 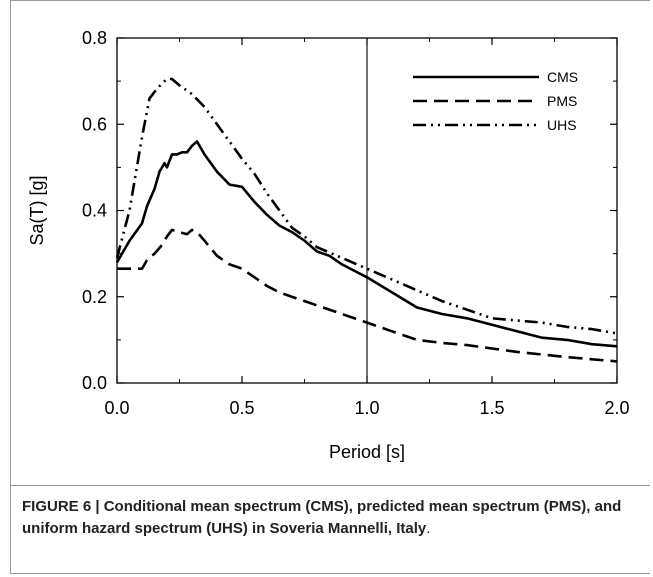 What do you see at coordinates (330, 485) in the screenshot?
I see `caption-separator` at bounding box center [330, 485].